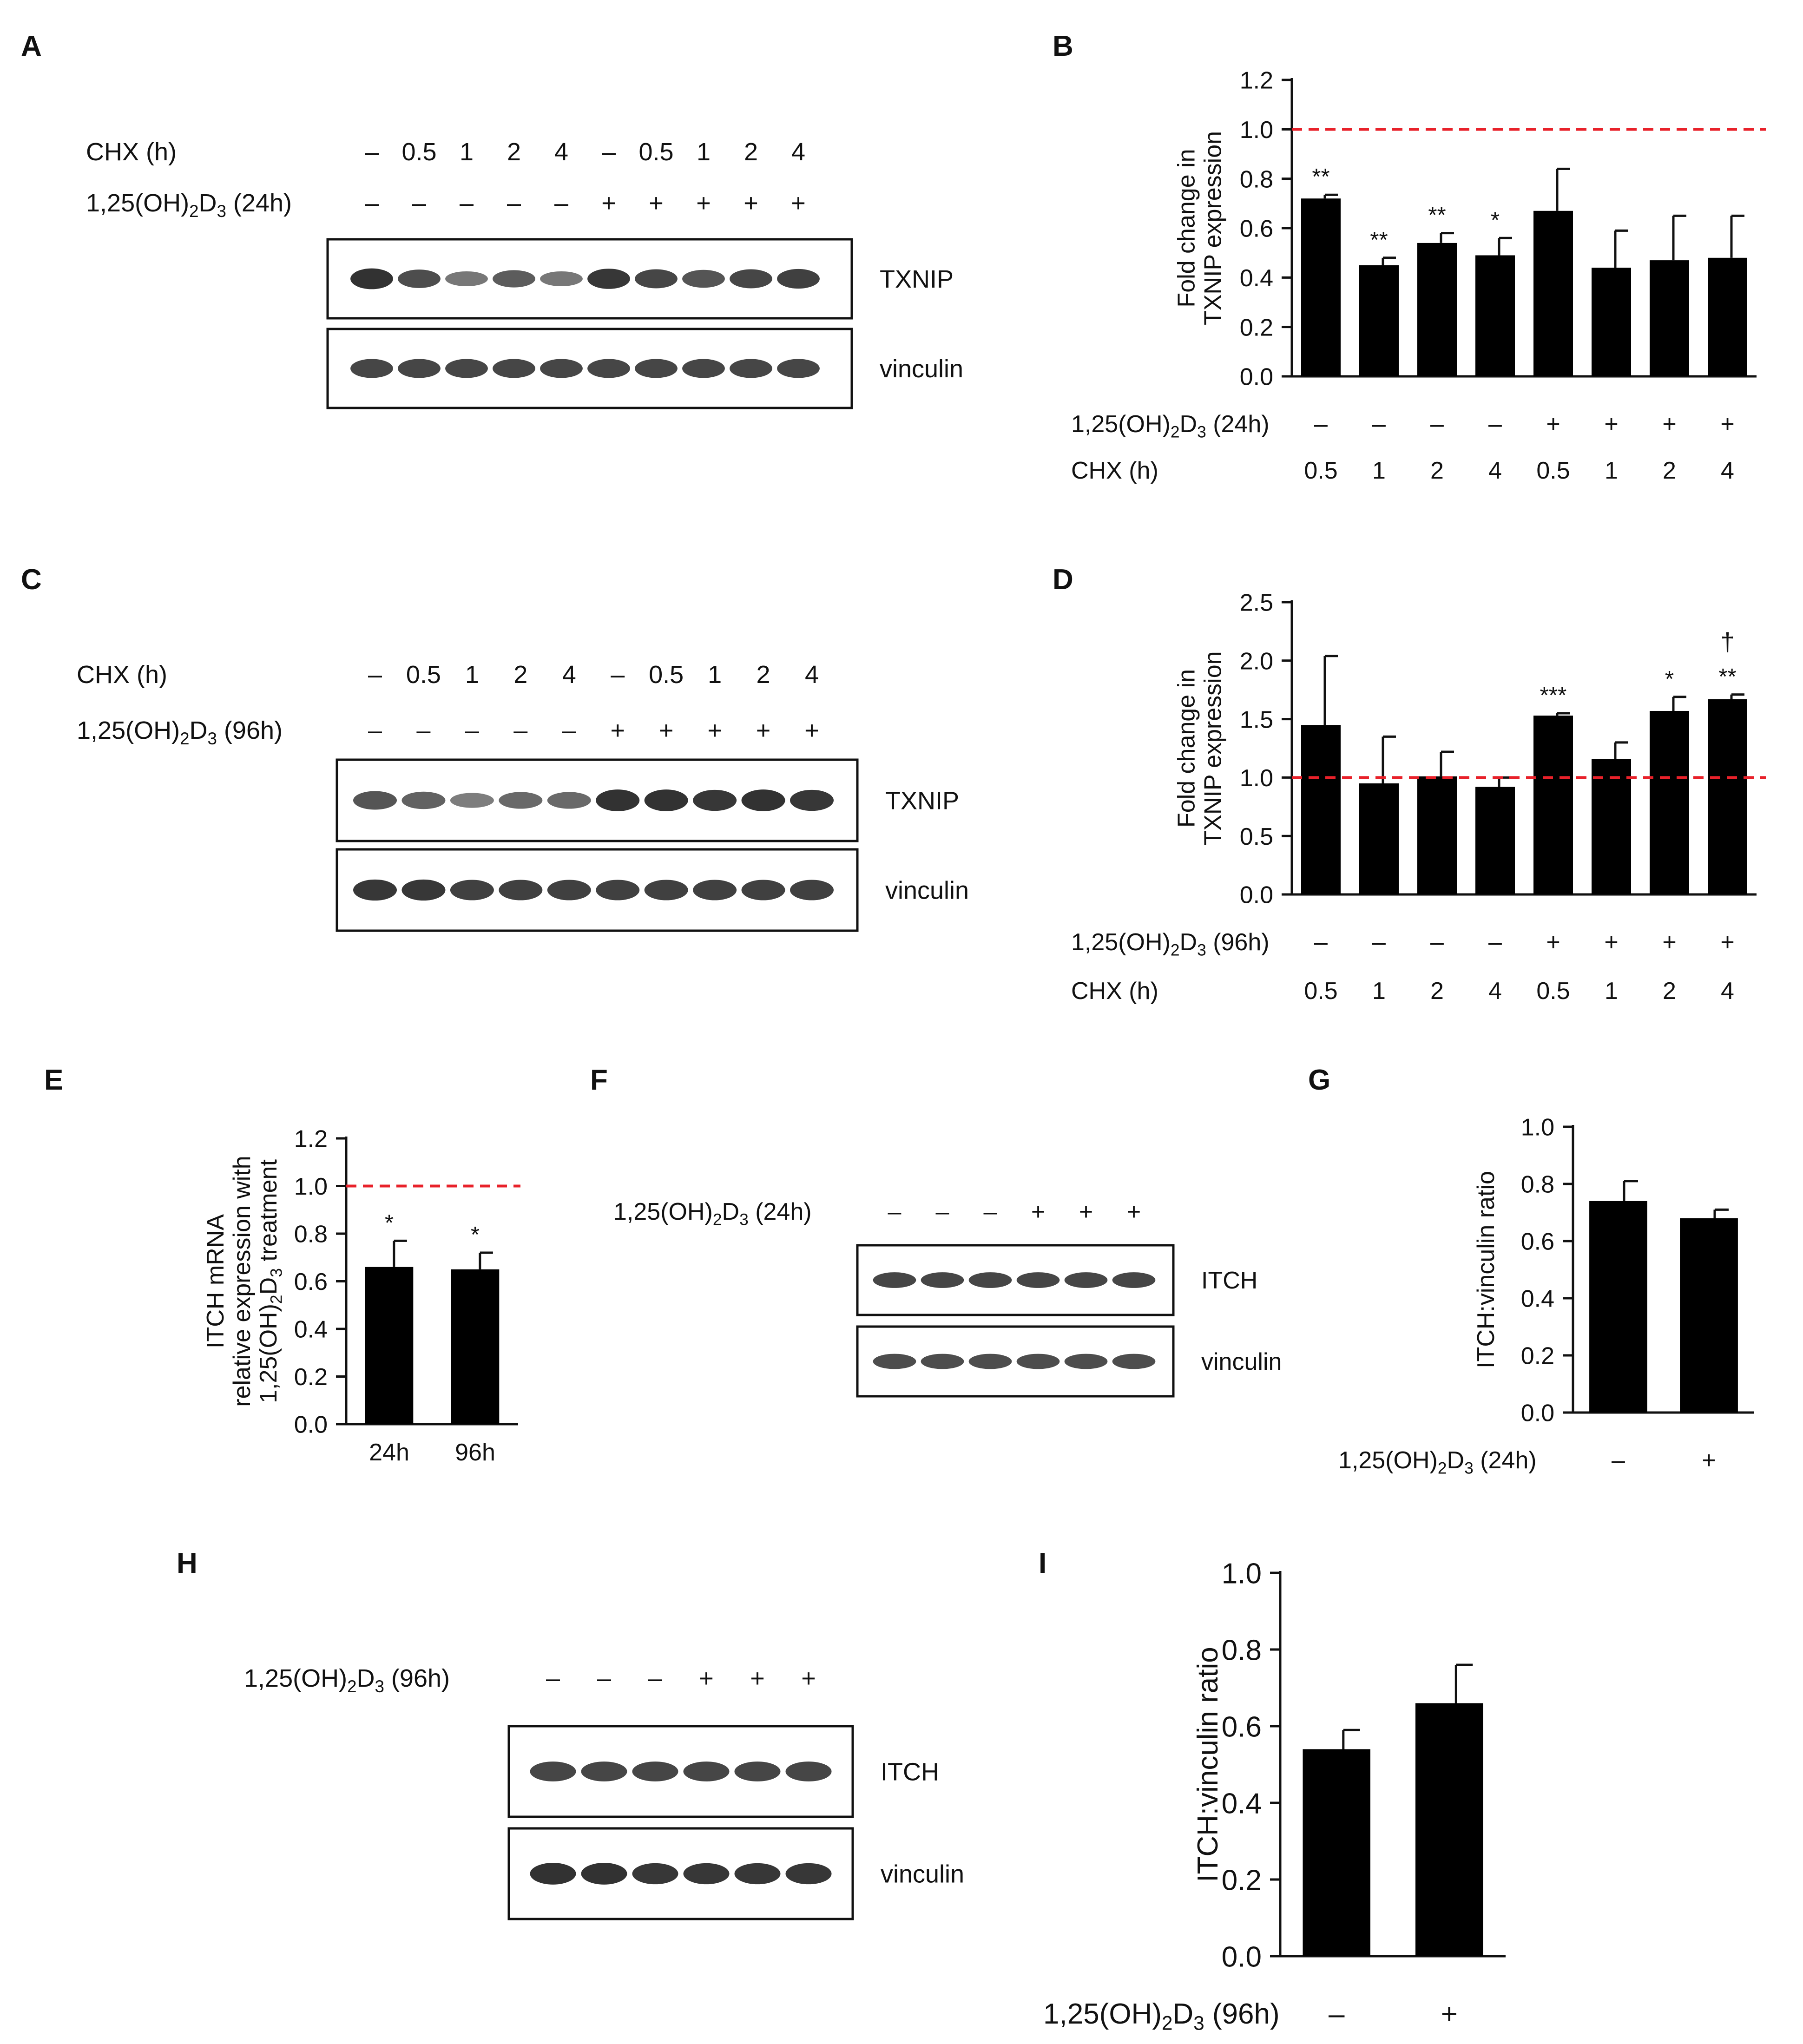 This screenshot has width=1803, height=2044. What do you see at coordinates (475, 1235) in the screenshot?
I see `significance-marker: *` at bounding box center [475, 1235].